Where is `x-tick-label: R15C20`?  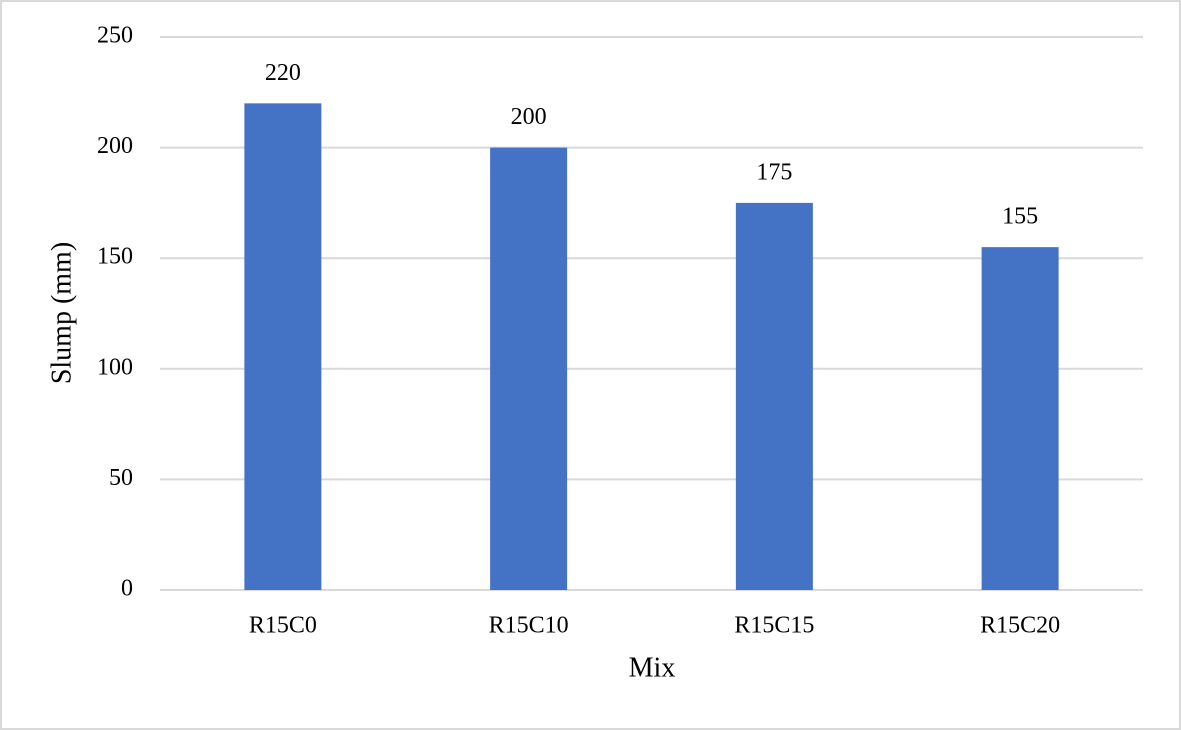 x-tick-label: R15C20 is located at coordinates (1020, 626).